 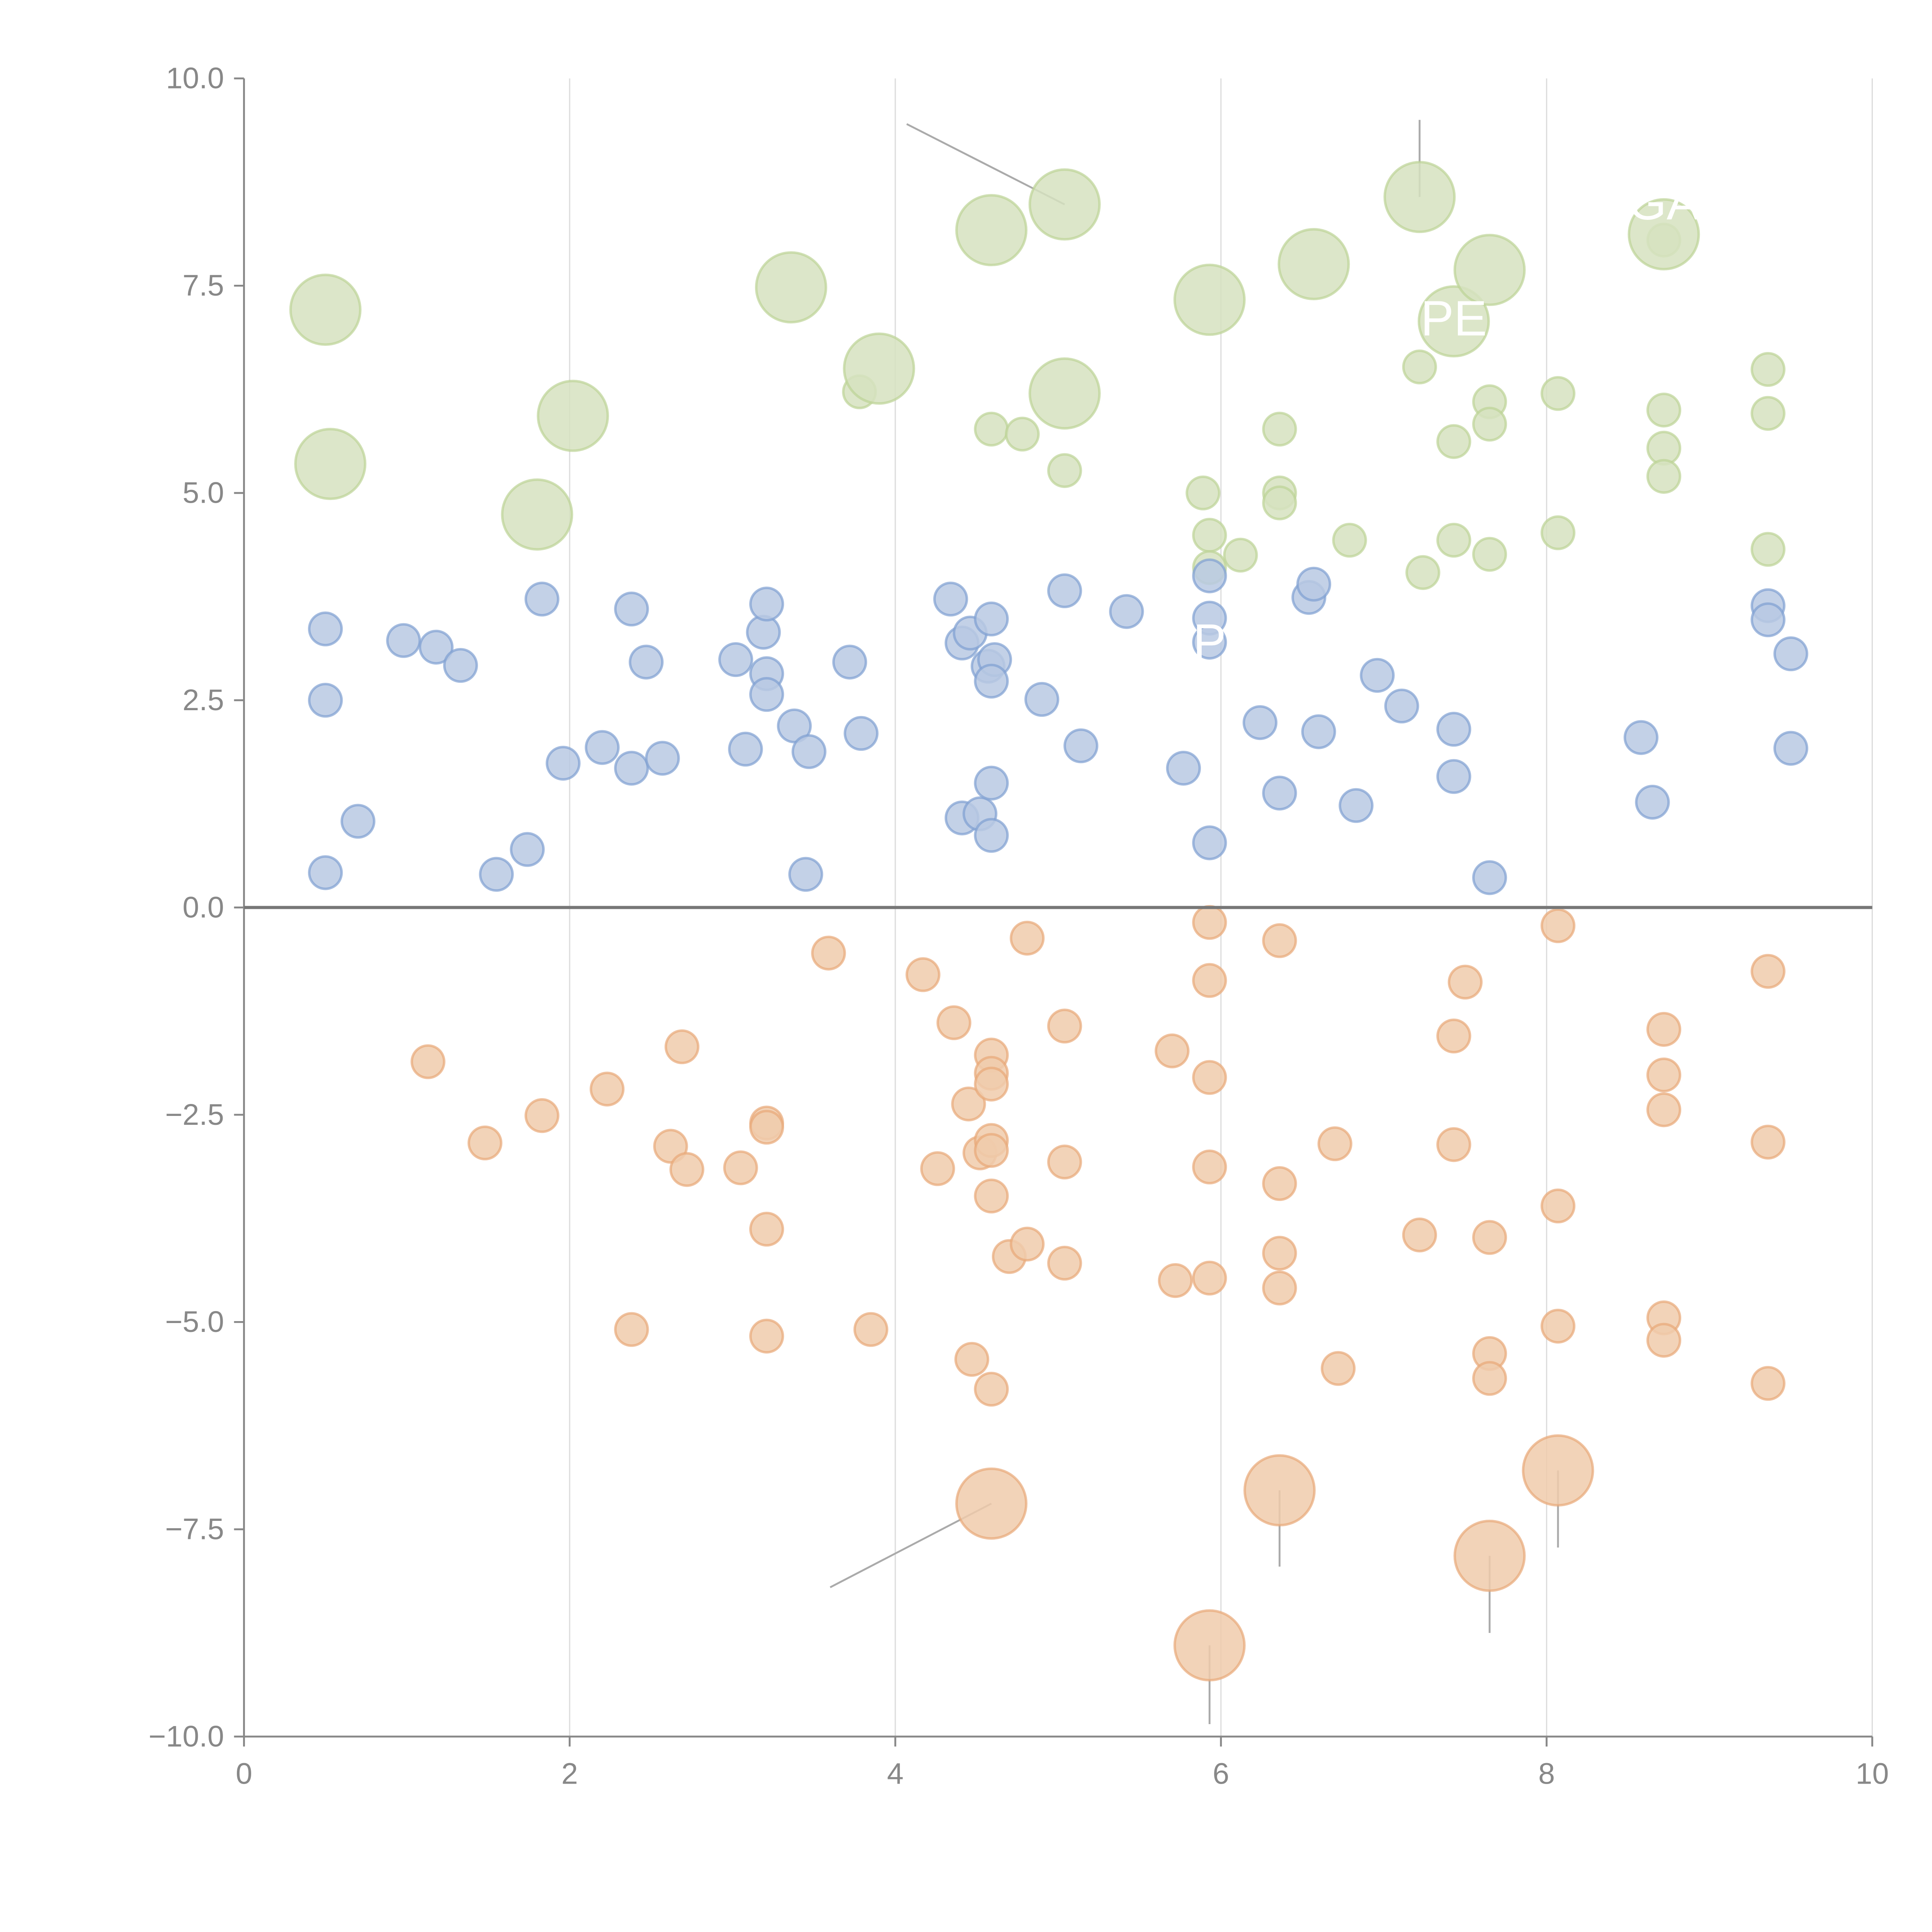 I want to click on x-tick-label: 2, so click(x=570, y=1774).